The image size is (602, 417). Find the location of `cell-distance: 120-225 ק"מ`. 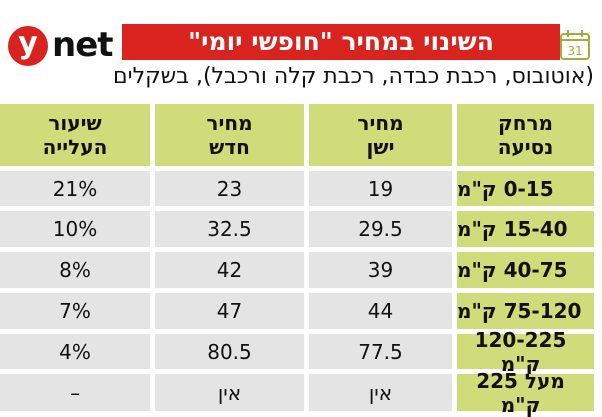

cell-distance: 120-225 ק"מ is located at coordinates (525, 352).